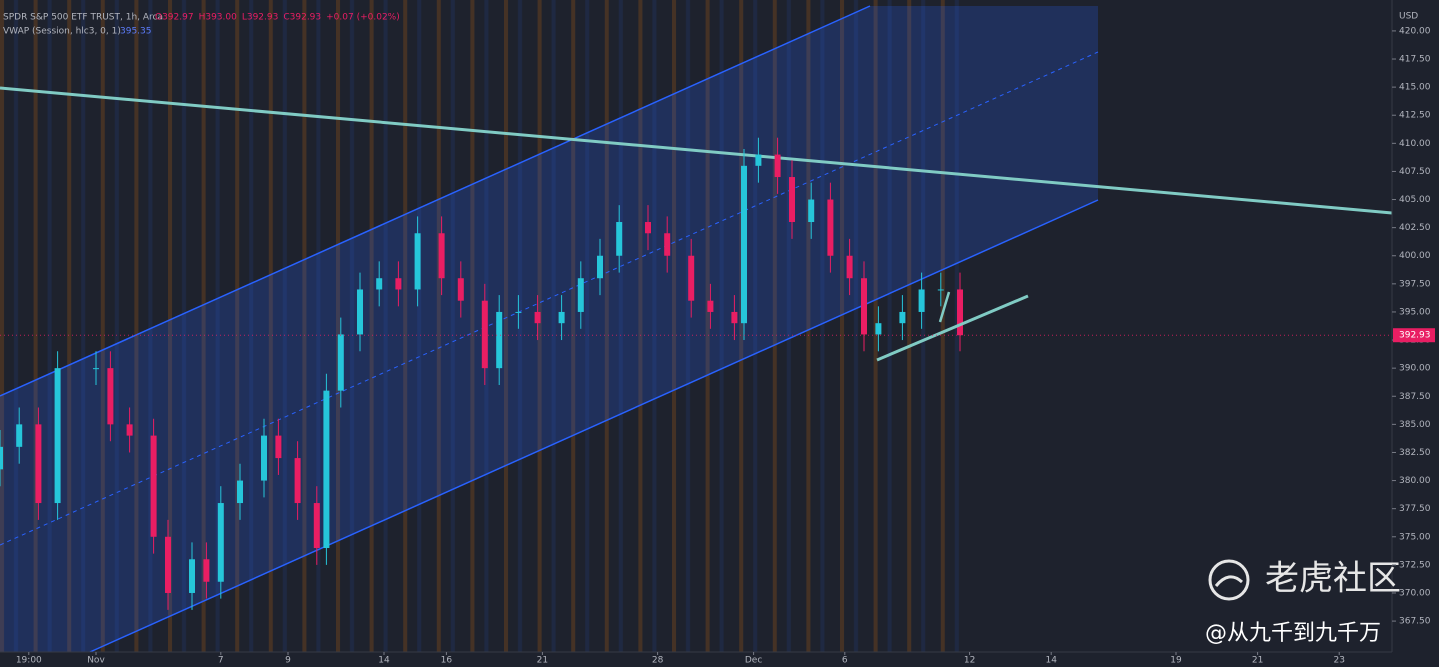 This screenshot has height=667, width=1439. Describe the element at coordinates (1415, 397) in the screenshot. I see `y-tick-label: 387.50` at that location.